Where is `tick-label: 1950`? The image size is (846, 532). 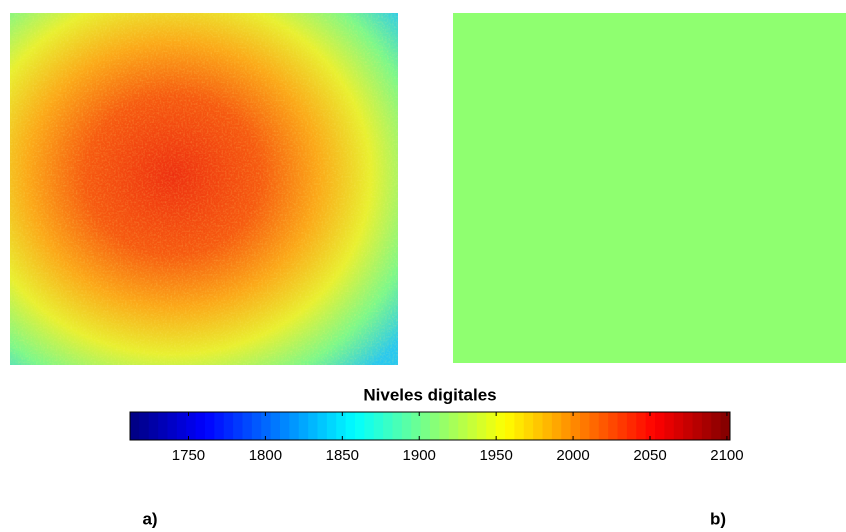
tick-label: 1950 is located at coordinates (495, 455).